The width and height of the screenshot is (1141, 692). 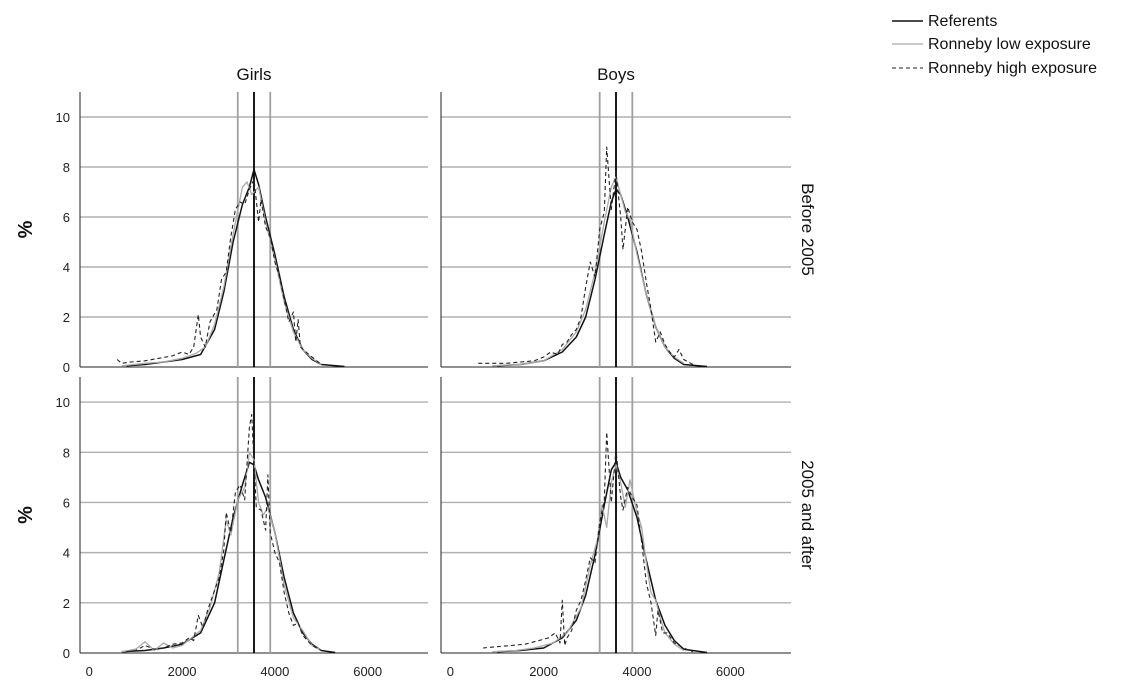 What do you see at coordinates (26, 515) in the screenshot?
I see `y-axis-label-2005-and-after: %` at bounding box center [26, 515].